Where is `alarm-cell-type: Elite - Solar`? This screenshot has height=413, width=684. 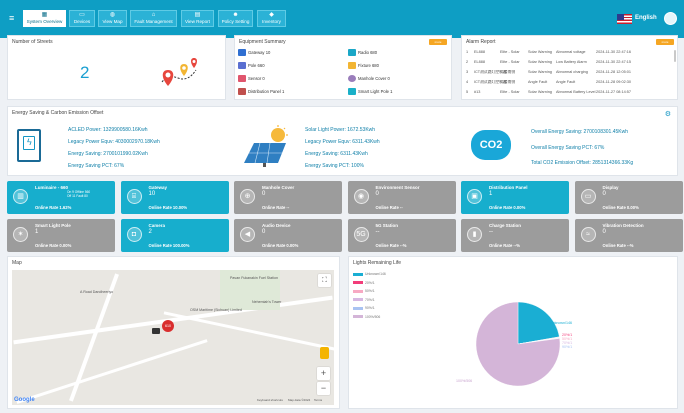
alarm-cell-type: Elite - Solar is located at coordinates (510, 92).